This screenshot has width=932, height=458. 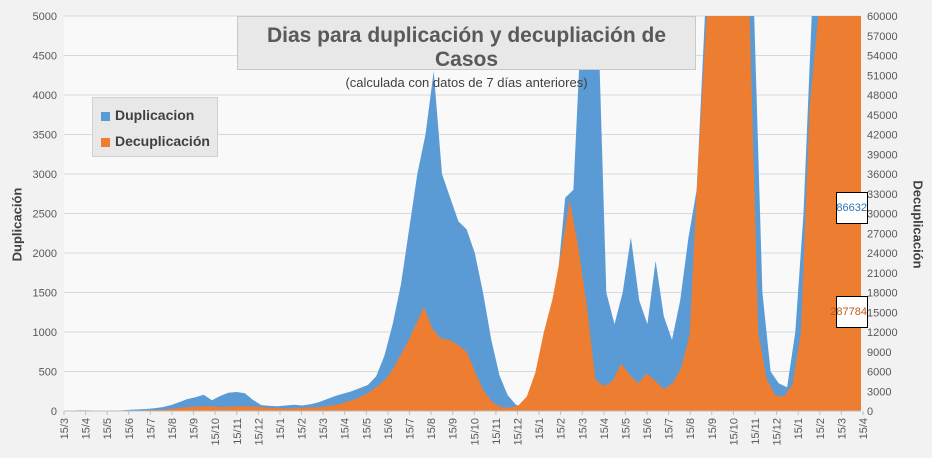 I want to click on y-right-tick-label: 6000, so click(x=879, y=373).